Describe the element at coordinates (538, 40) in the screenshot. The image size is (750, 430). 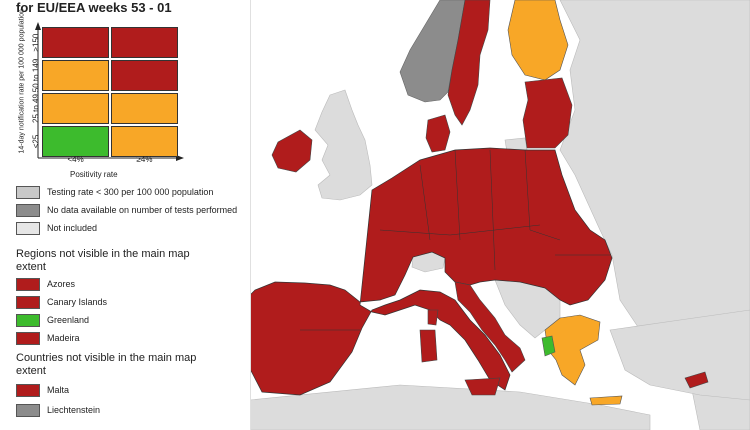
I see `finland-land` at that location.